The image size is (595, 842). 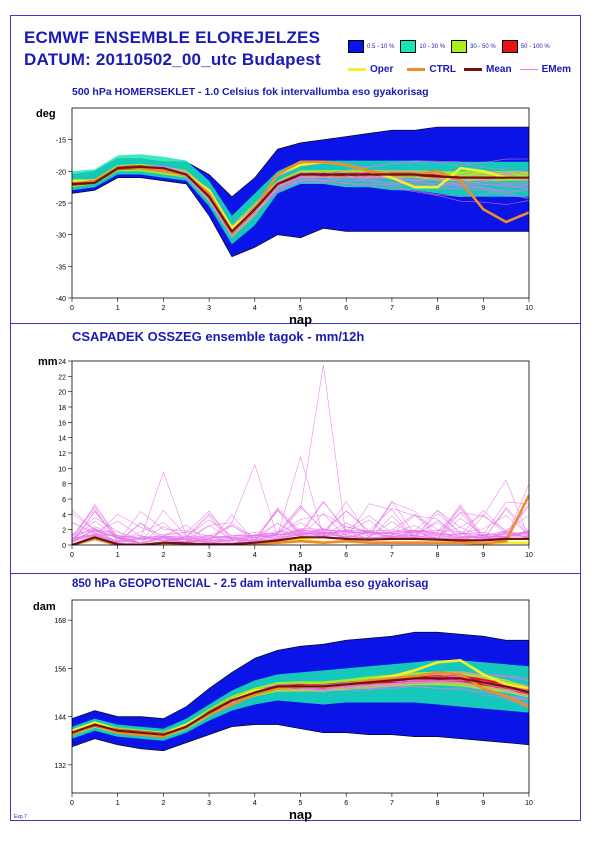 I want to click on y-tick-label: 156, so click(x=60, y=669).